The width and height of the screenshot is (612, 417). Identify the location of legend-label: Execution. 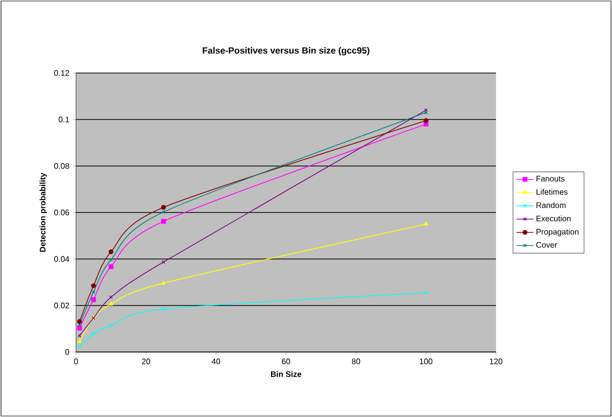
(553, 218).